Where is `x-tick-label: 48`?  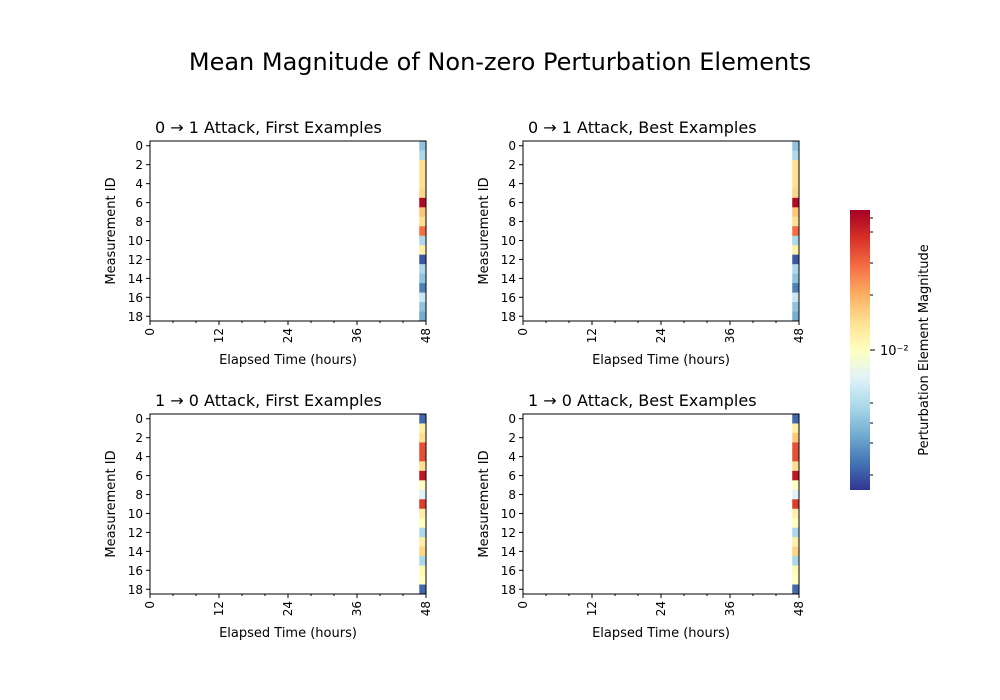 x-tick-label: 48 is located at coordinates (426, 335).